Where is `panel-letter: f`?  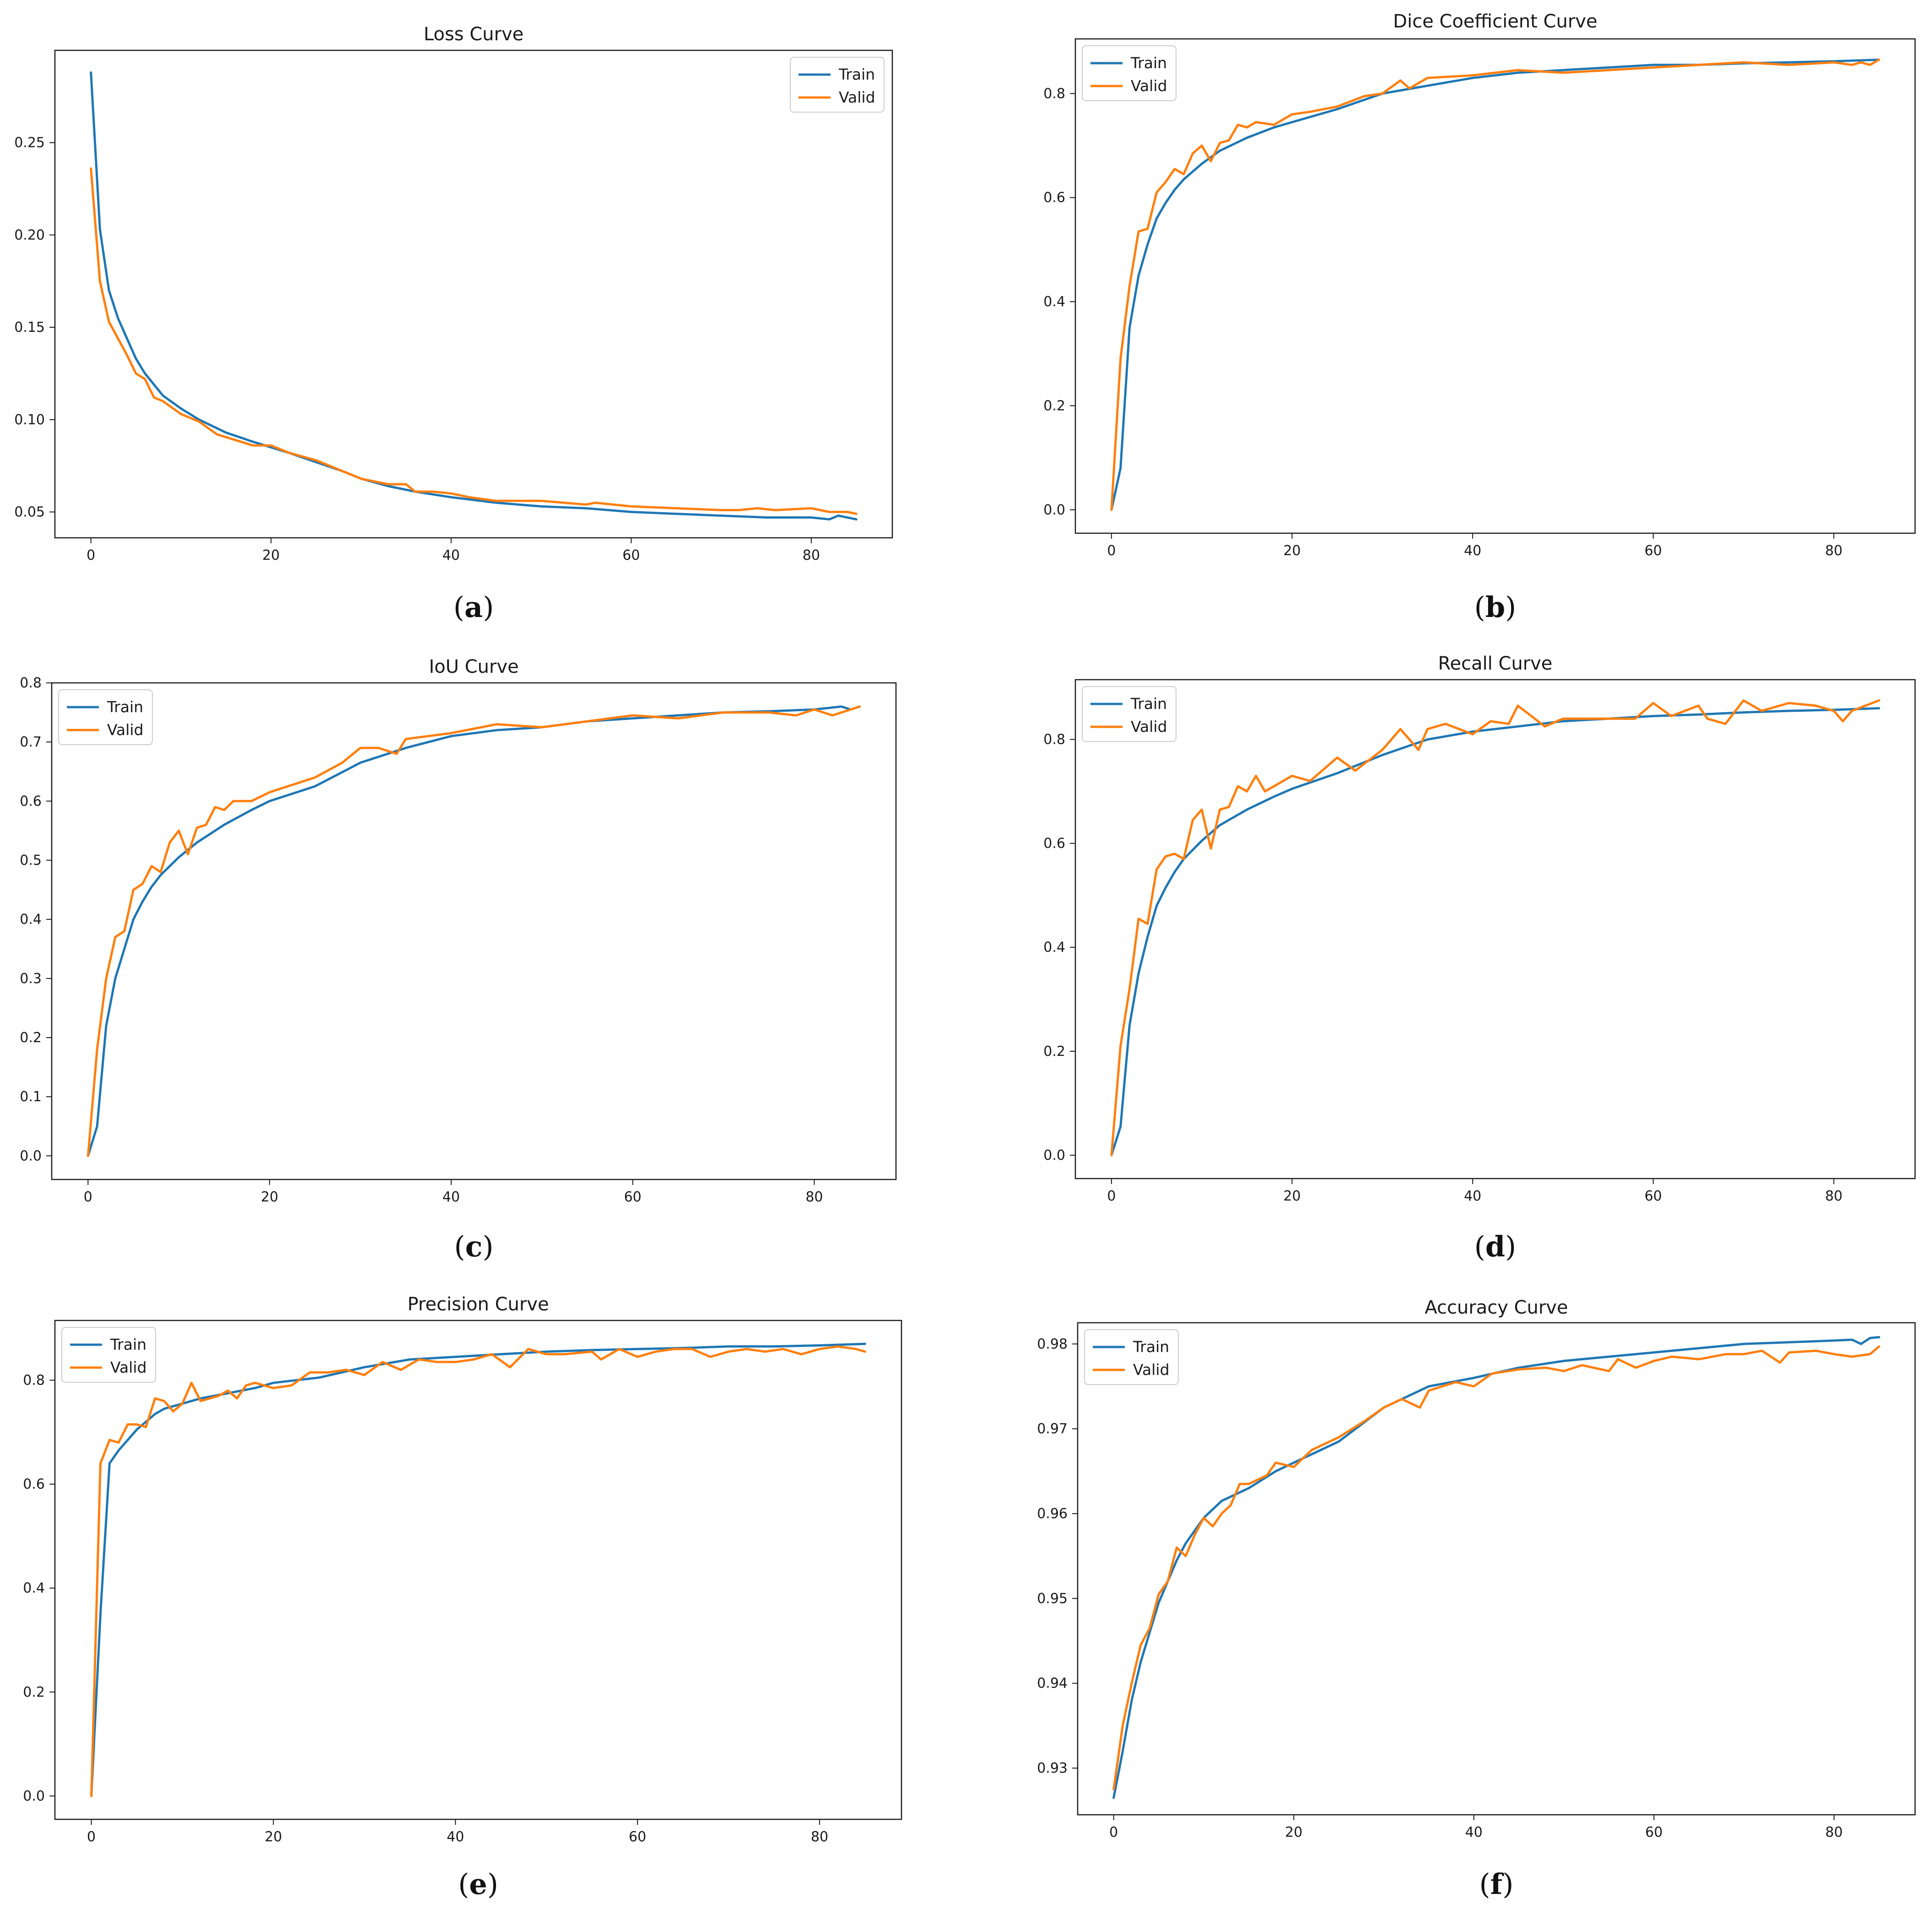 panel-letter: f is located at coordinates (1497, 1884).